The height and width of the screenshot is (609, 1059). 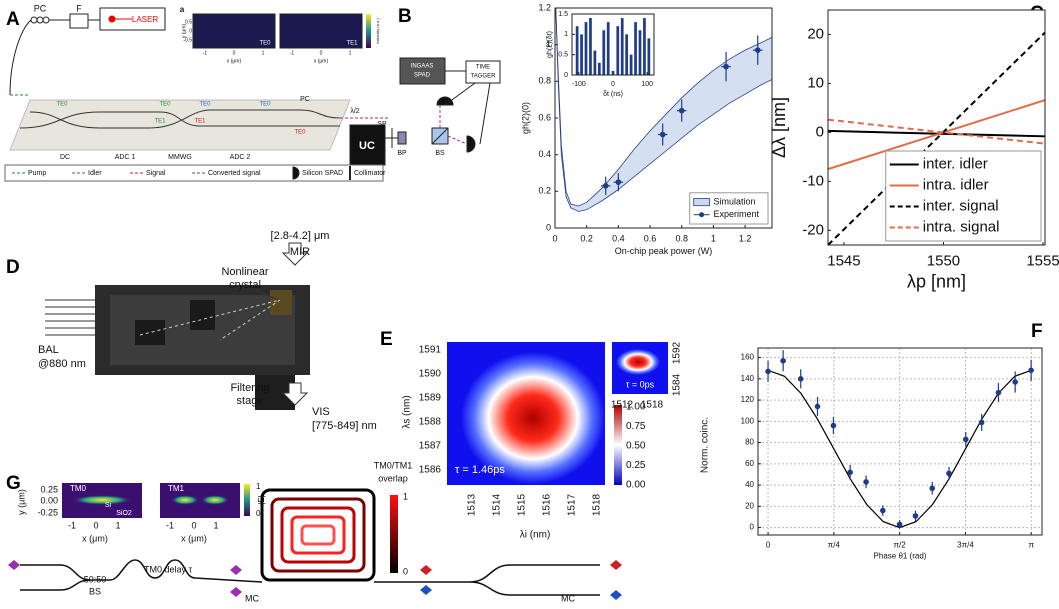 I want to click on e-inset-y-tick: 1592, so click(x=677, y=352).